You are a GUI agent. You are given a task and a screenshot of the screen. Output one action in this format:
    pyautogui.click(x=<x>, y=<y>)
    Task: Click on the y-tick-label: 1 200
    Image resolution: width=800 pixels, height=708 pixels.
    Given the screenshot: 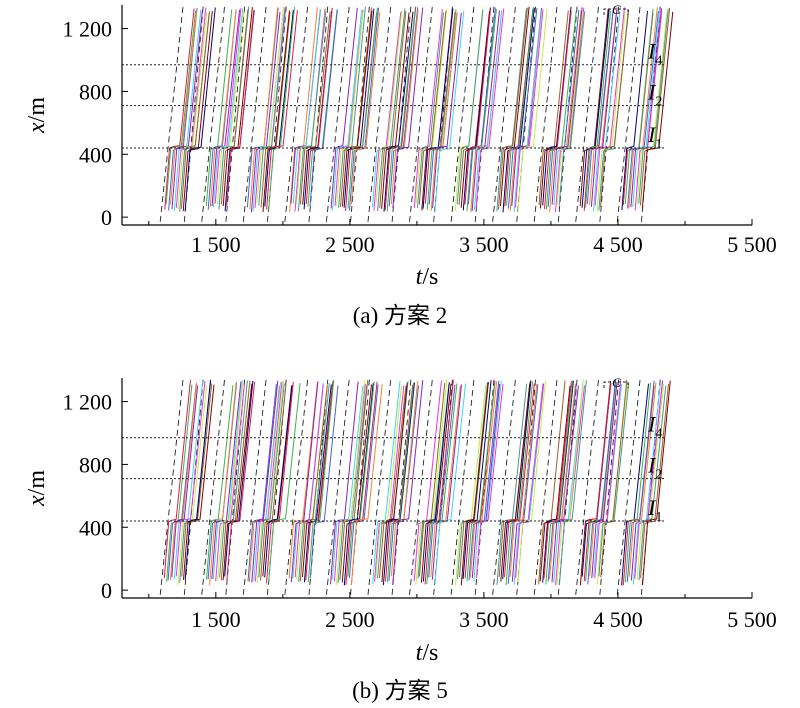 What is the action you would take?
    pyautogui.click(x=88, y=402)
    